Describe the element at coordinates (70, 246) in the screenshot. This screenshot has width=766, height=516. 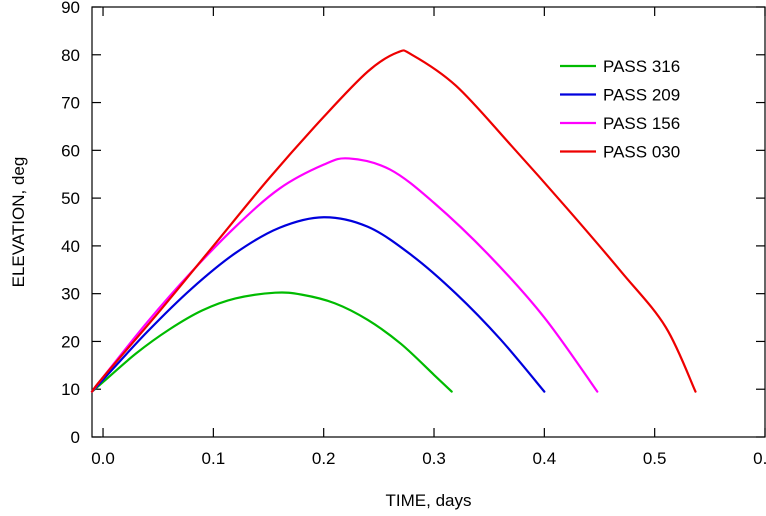
I see `y-tick-label: 40` at that location.